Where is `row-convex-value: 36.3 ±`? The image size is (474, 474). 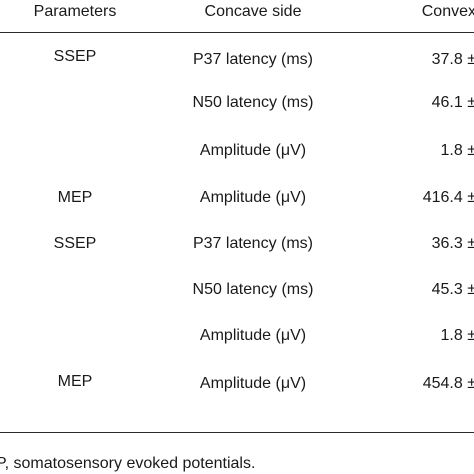
row-convex-value: 36.3 ± is located at coordinates (452, 243).